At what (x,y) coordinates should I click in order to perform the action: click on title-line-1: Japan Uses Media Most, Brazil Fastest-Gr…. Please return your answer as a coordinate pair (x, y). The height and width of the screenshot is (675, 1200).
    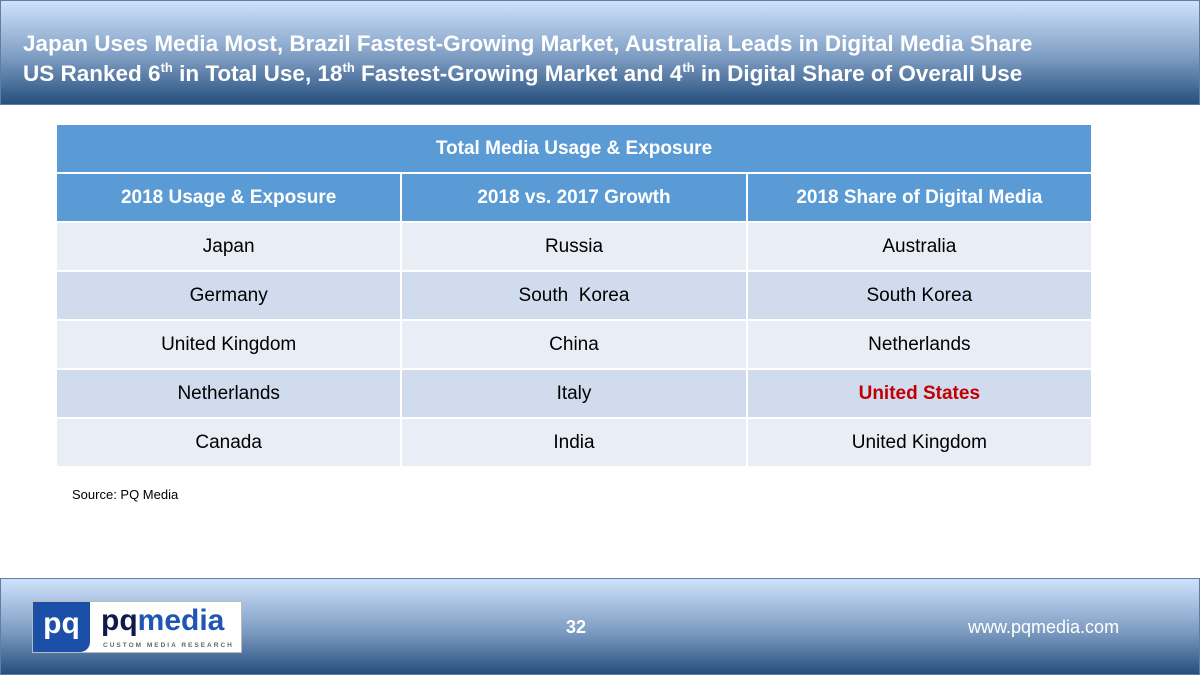
    Looking at the image, I should click on (528, 43).